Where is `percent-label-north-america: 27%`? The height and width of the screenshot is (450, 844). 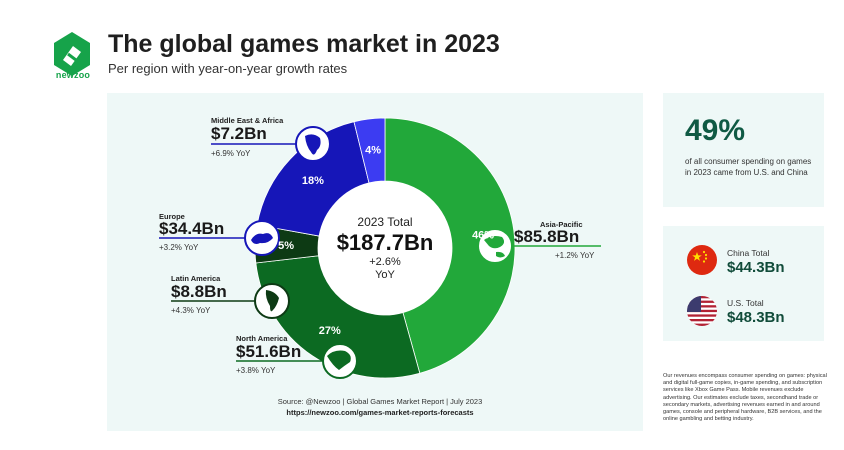
percent-label-north-america: 27% is located at coordinates (330, 331).